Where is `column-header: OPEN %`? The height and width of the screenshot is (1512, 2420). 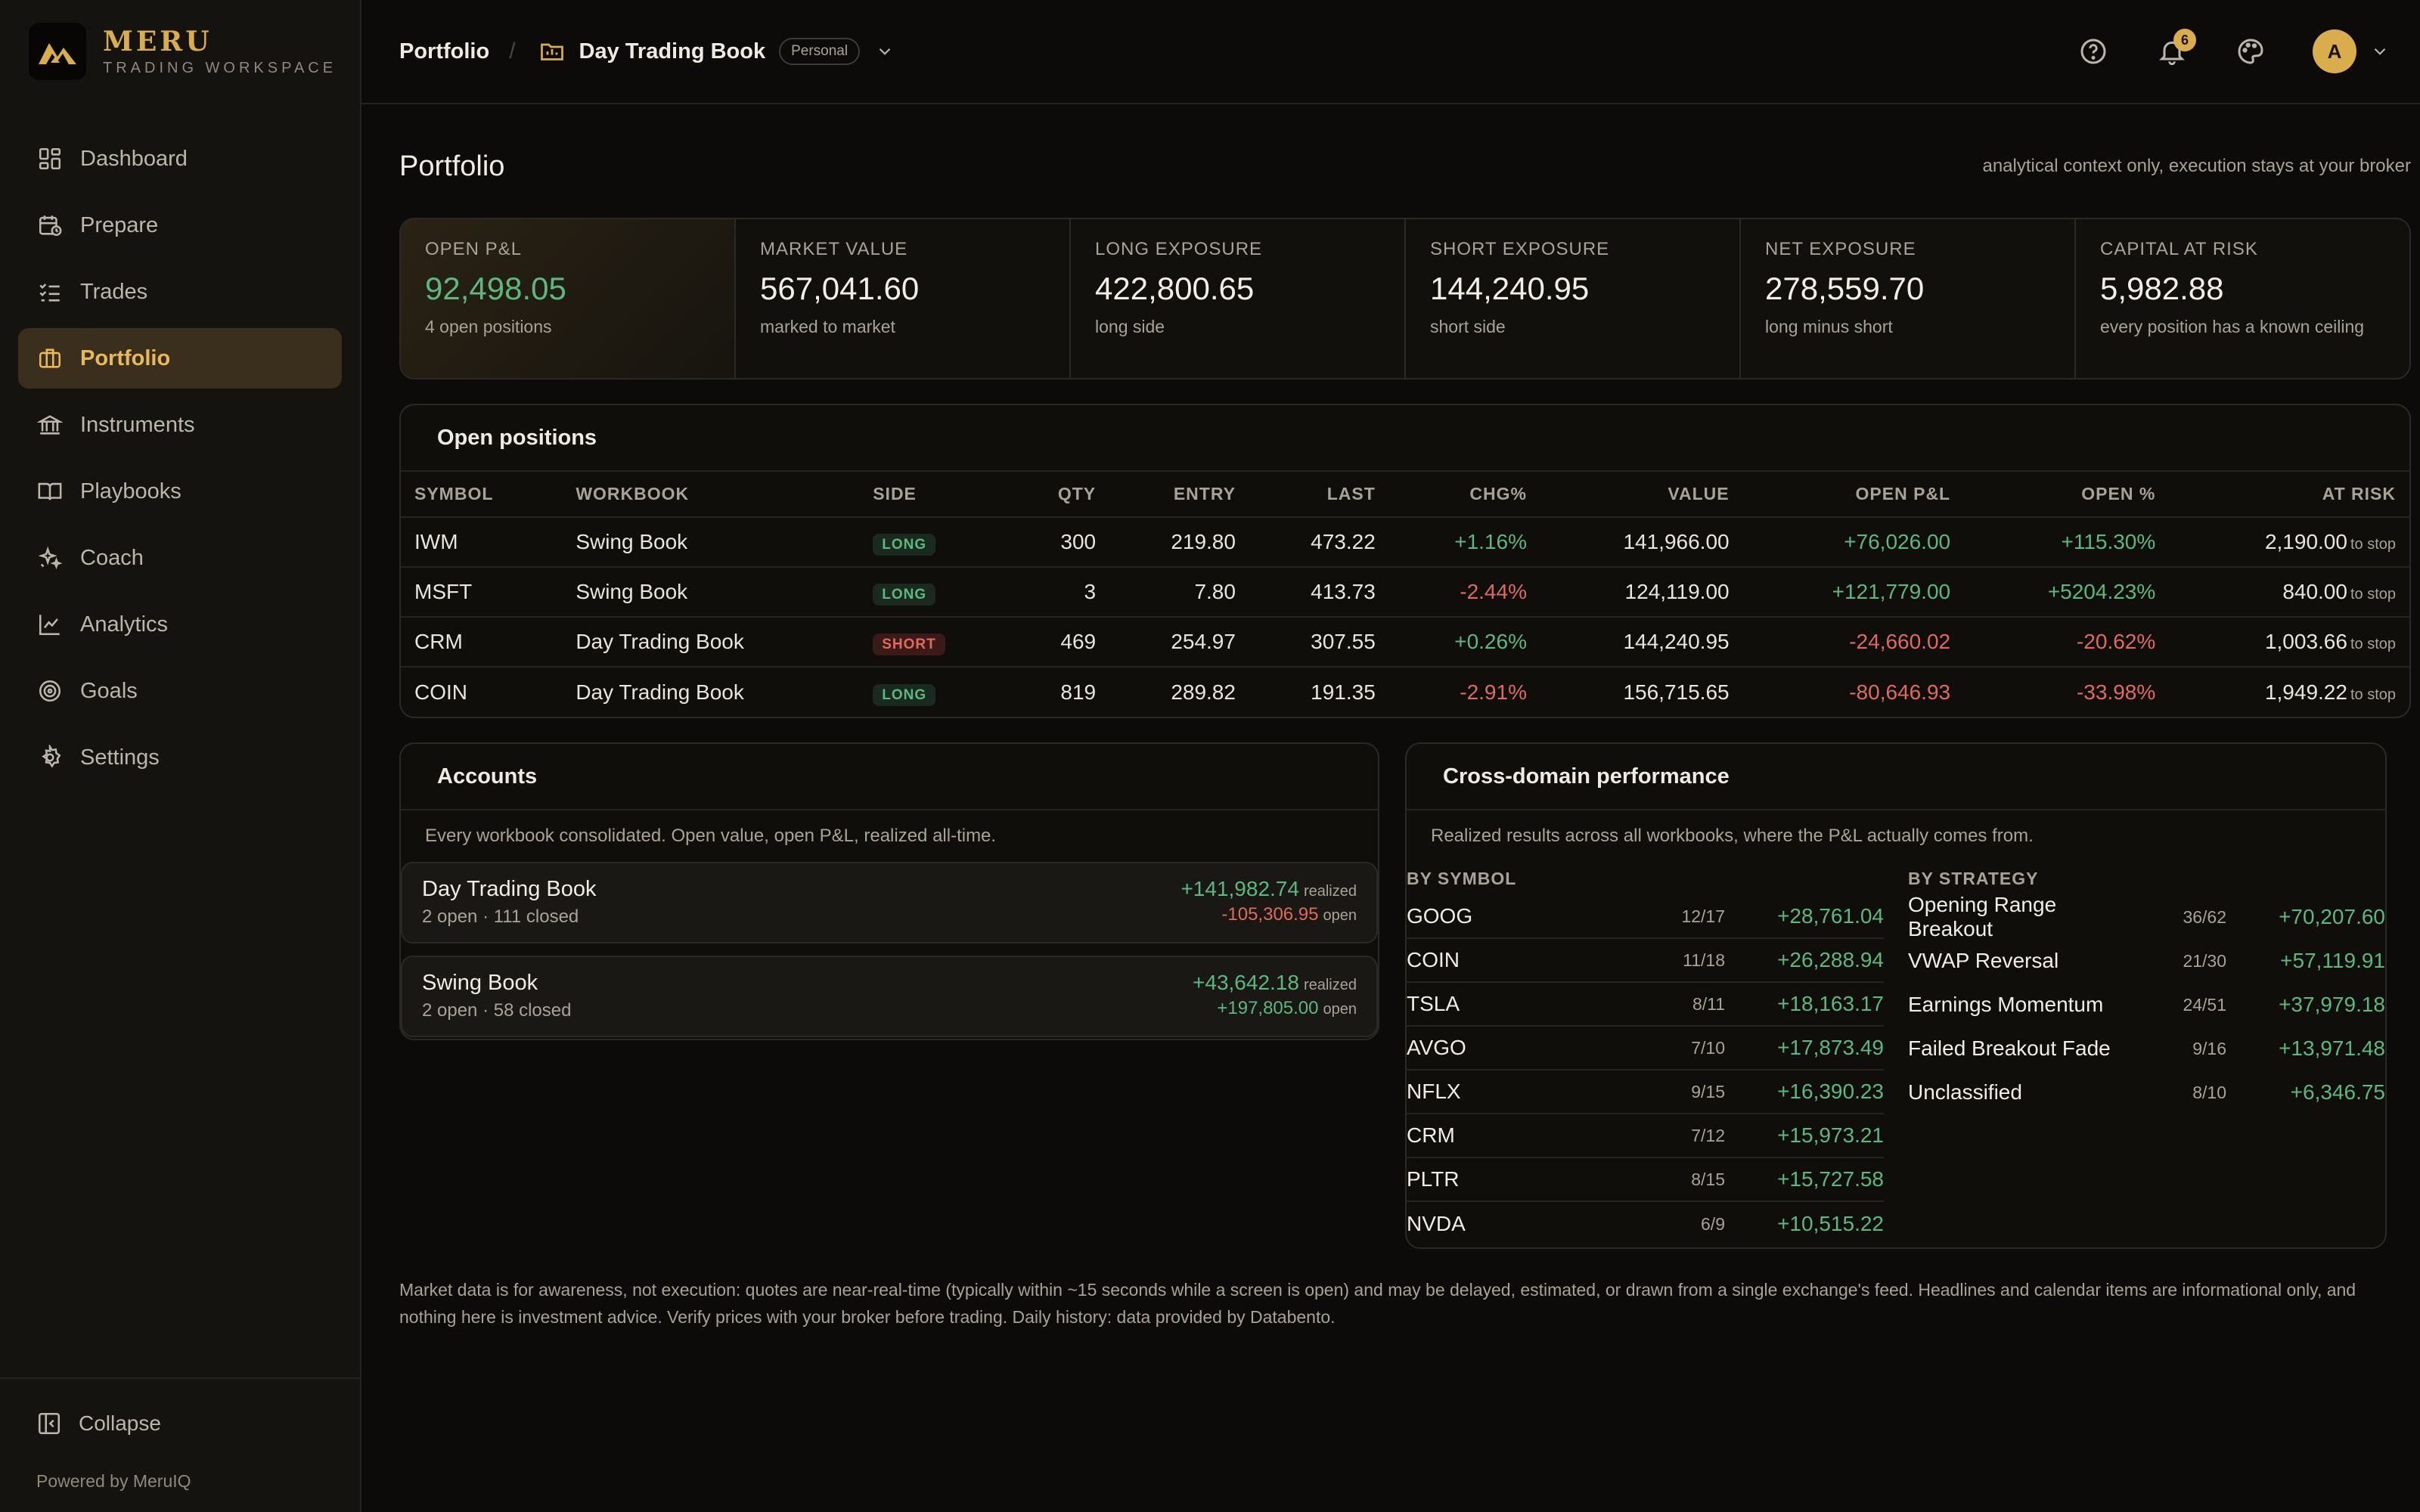 column-header: OPEN % is located at coordinates (2067, 495).